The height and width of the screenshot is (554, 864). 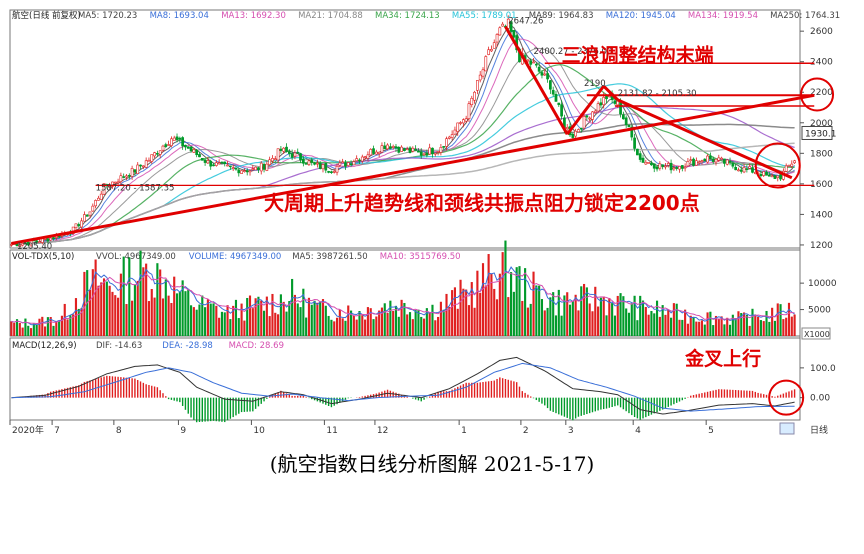 What do you see at coordinates (136, 257) in the screenshot?
I see `volume-header-value: VVOL: 4967349.00` at bounding box center [136, 257].